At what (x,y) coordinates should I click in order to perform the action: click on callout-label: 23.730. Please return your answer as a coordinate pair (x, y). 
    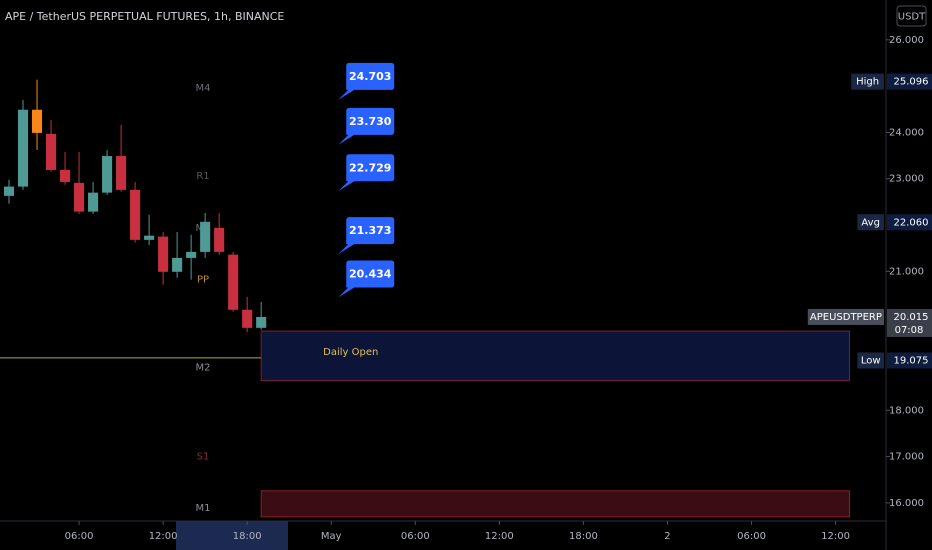
    Looking at the image, I should click on (370, 121).